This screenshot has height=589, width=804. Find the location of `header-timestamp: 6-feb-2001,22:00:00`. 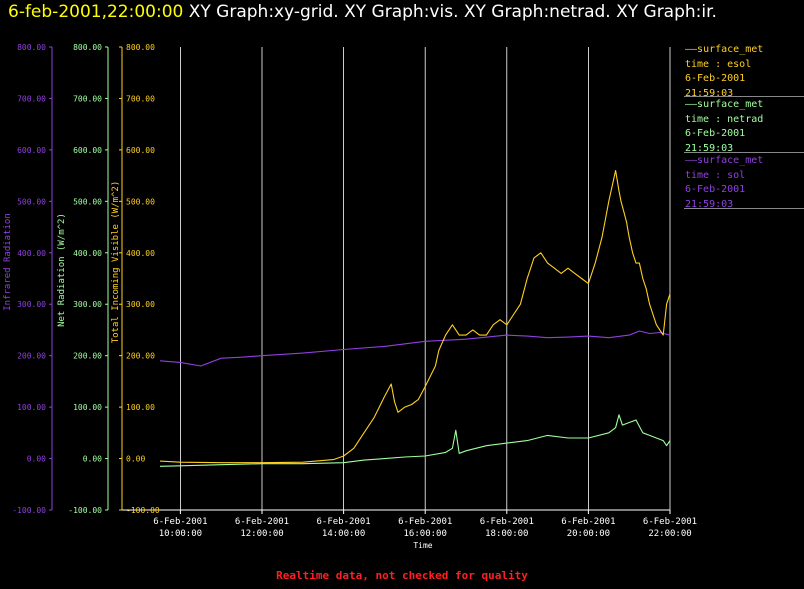

header-timestamp: 6-feb-2001,22:00:00 is located at coordinates (96, 12).